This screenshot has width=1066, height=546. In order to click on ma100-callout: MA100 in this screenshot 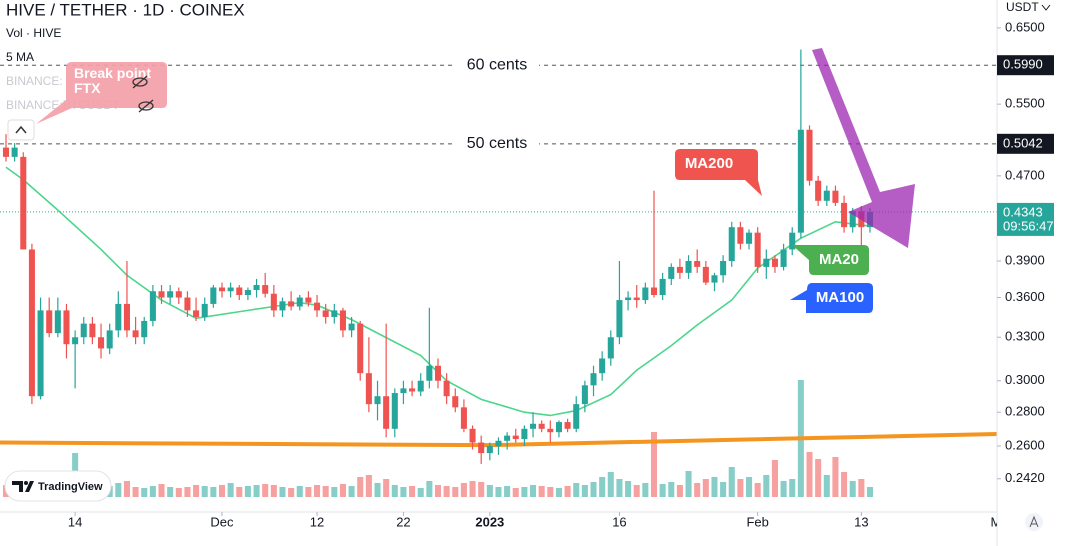, I will do `click(831, 298)`.